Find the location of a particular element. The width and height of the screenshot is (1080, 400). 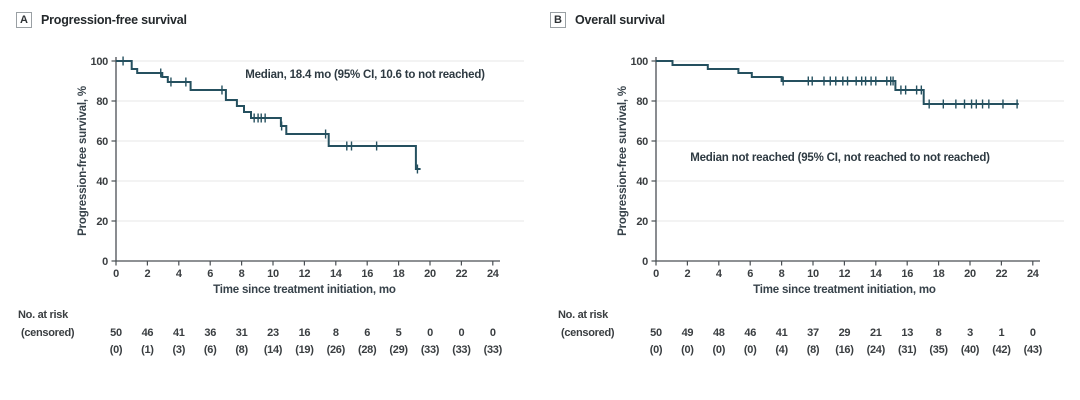

censored-count: (16) is located at coordinates (844, 350).